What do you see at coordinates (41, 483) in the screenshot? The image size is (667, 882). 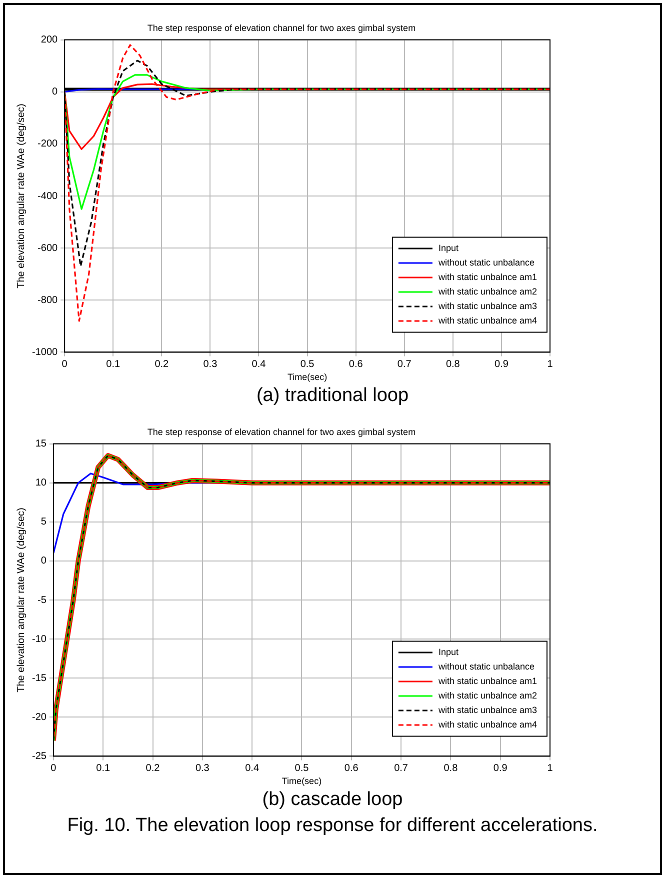 I see `y-tick-label: 10` at bounding box center [41, 483].